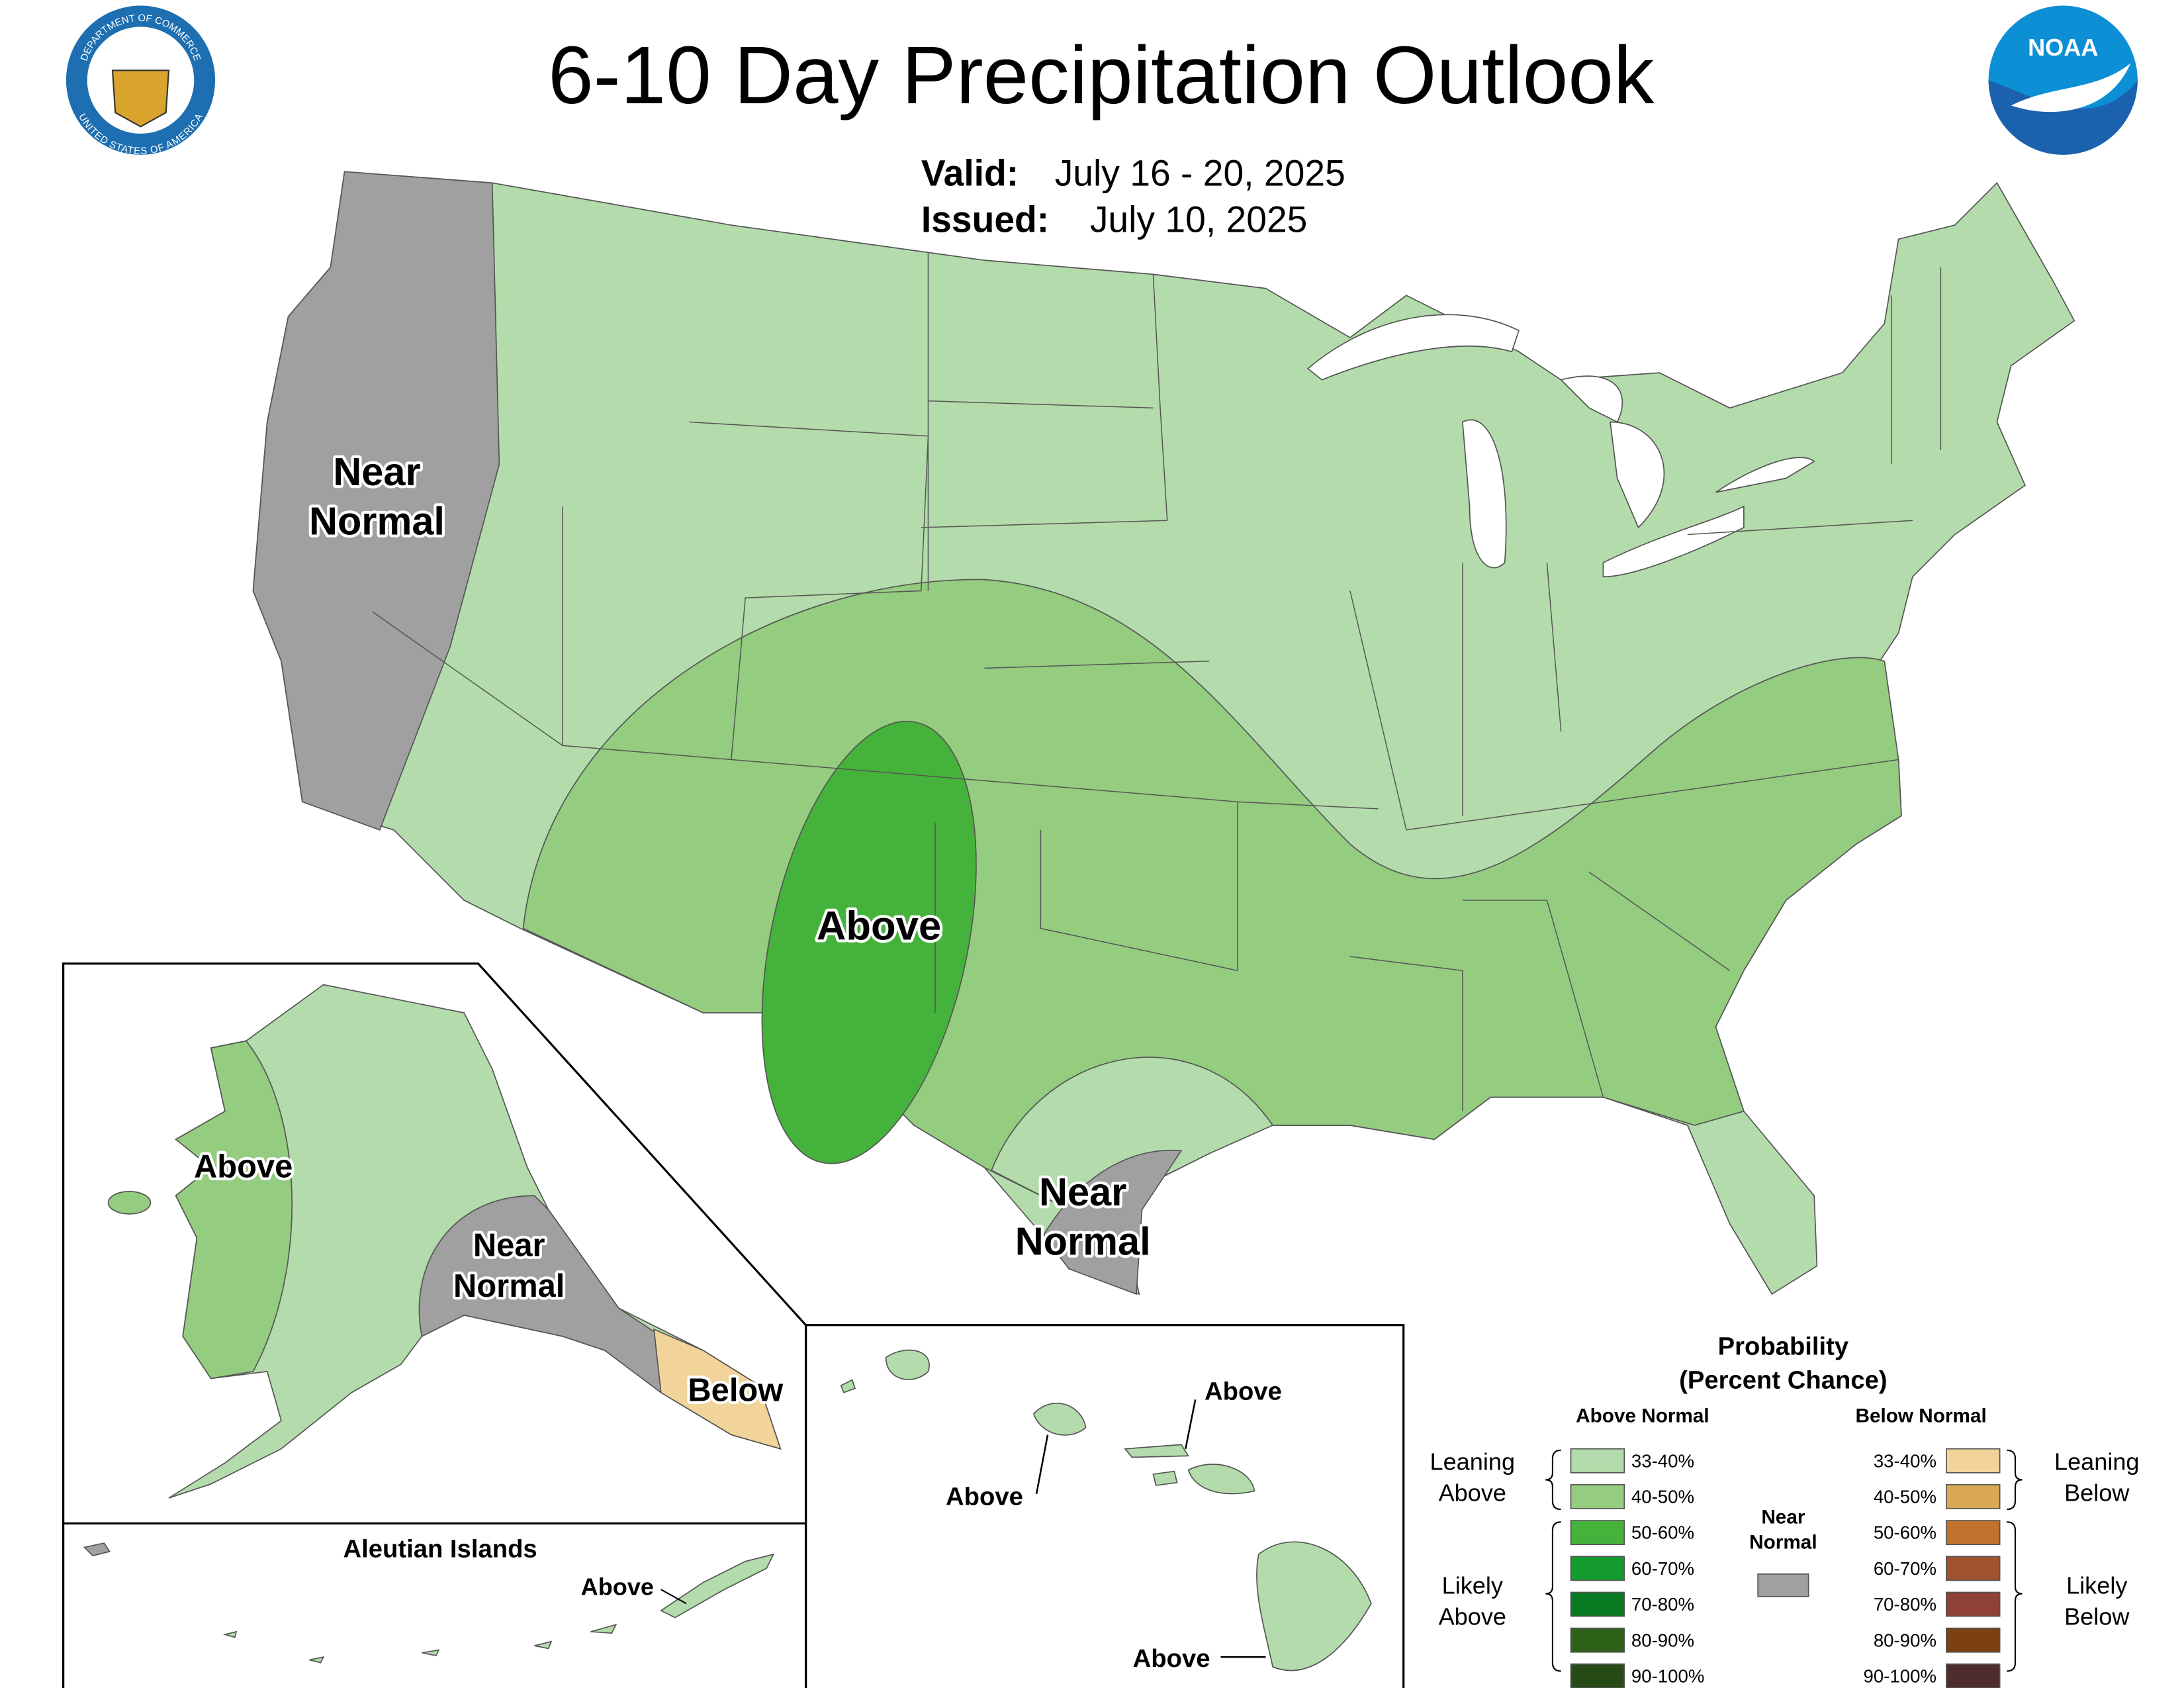  I want to click on hawaii-islands, so click(1106, 1510).